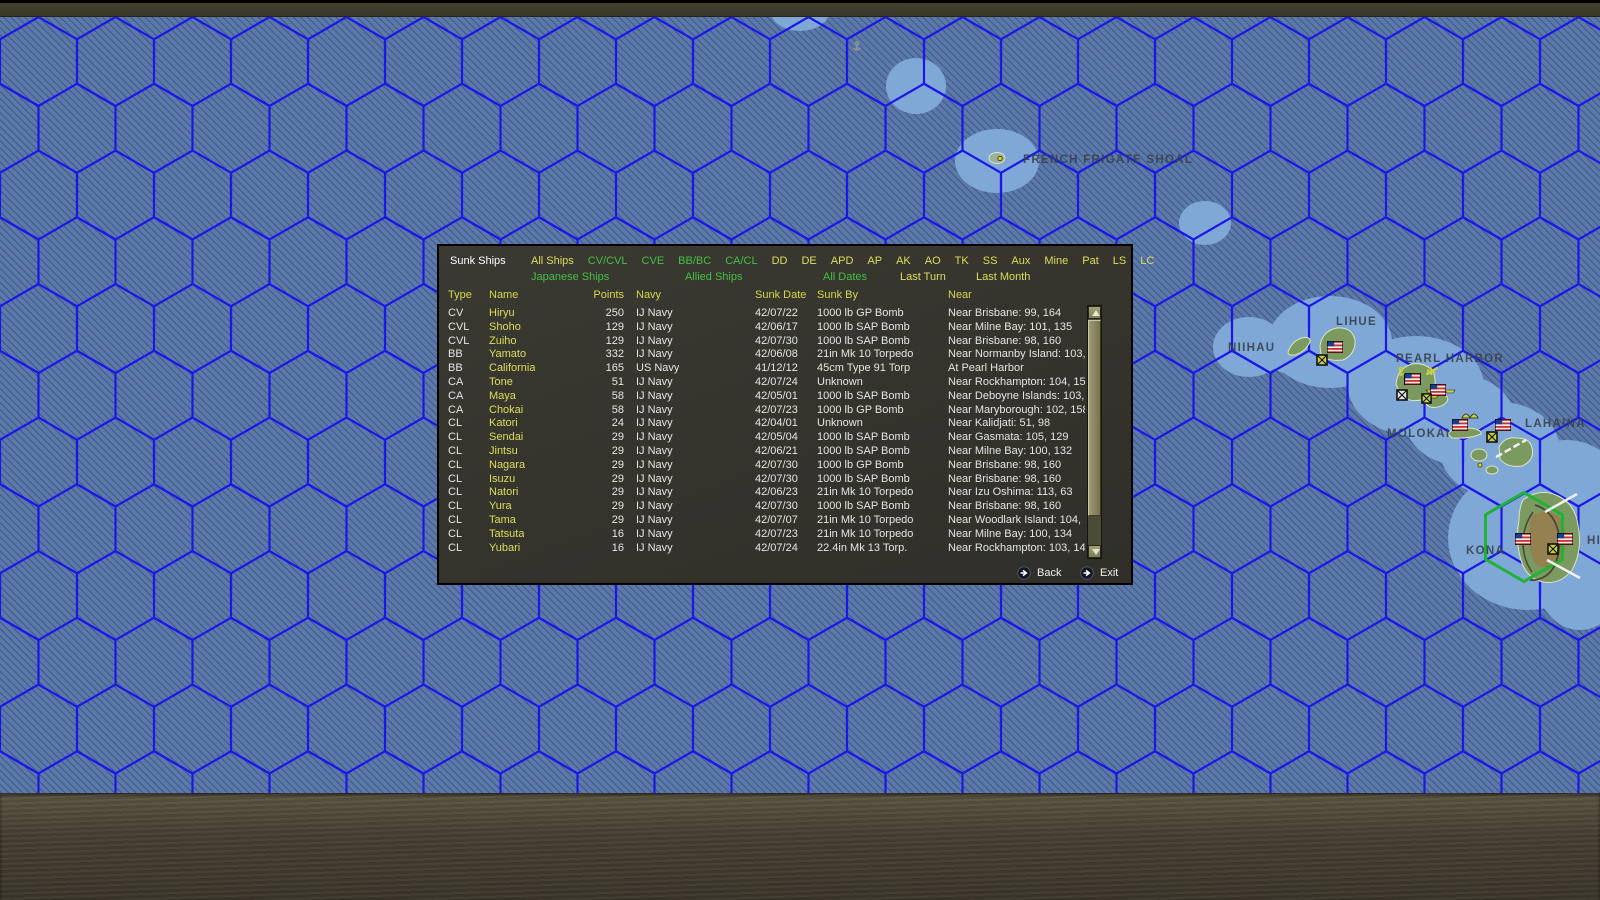 The height and width of the screenshot is (900, 1600). Describe the element at coordinates (506, 437) in the screenshot. I see `cell-name: Sendai` at that location.